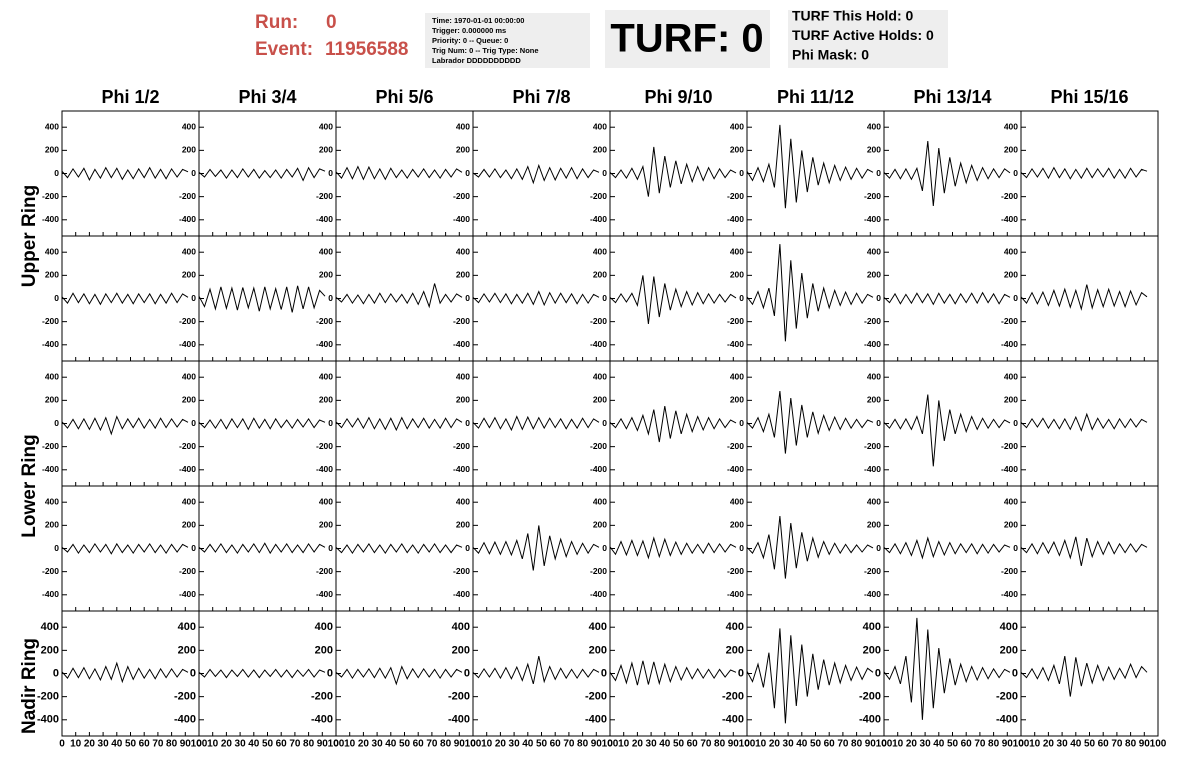 The width and height of the screenshot is (1196, 772). I want to click on info-line: Trigger: 0.000000 ms, so click(469, 30).